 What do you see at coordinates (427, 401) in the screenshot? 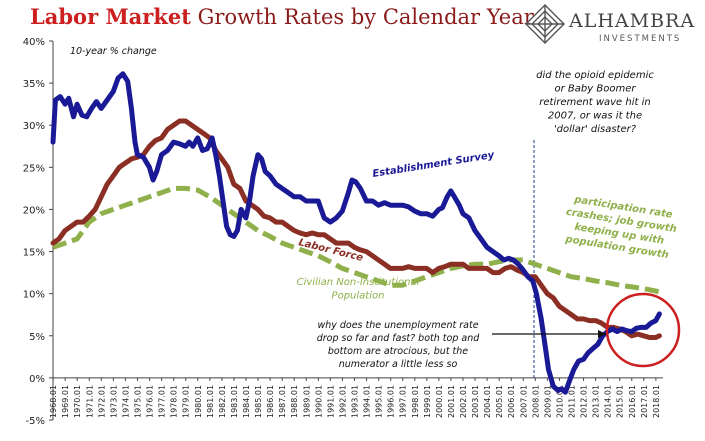
I see `x-tick-label: 1999.01` at bounding box center [427, 401].